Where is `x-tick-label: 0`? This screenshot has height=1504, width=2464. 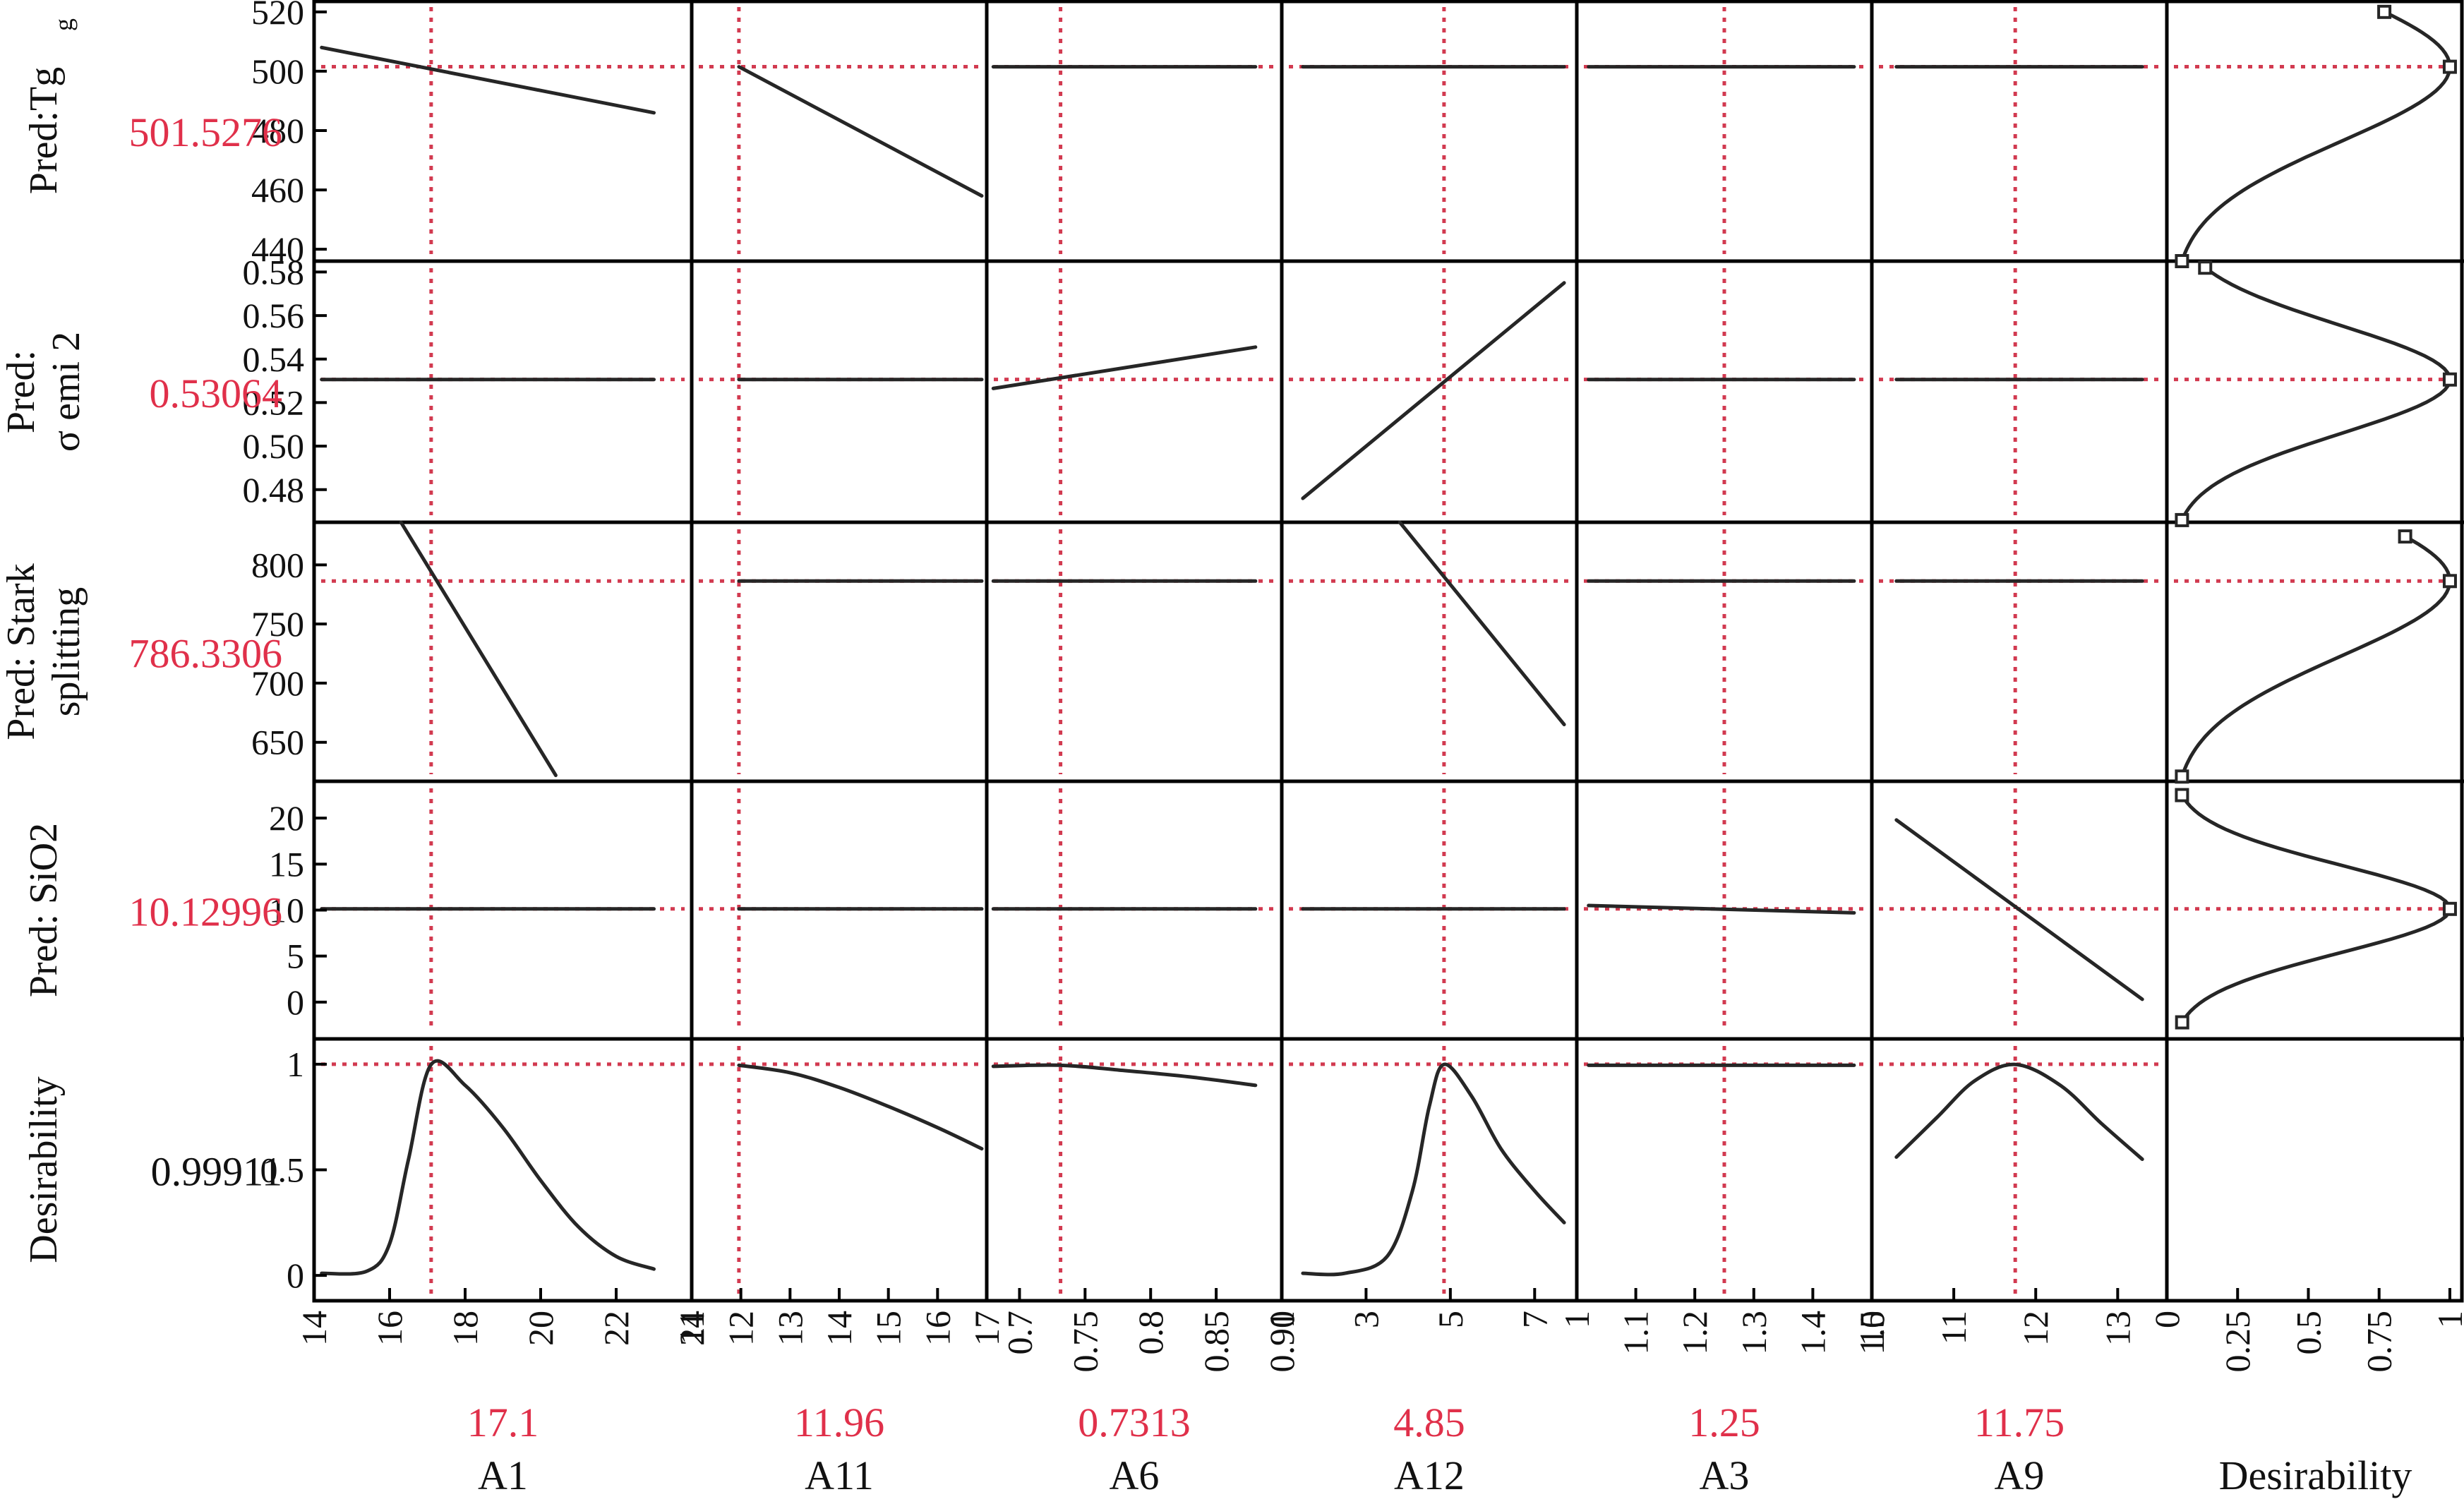
x-tick-label: 0 is located at coordinates (2167, 1320).